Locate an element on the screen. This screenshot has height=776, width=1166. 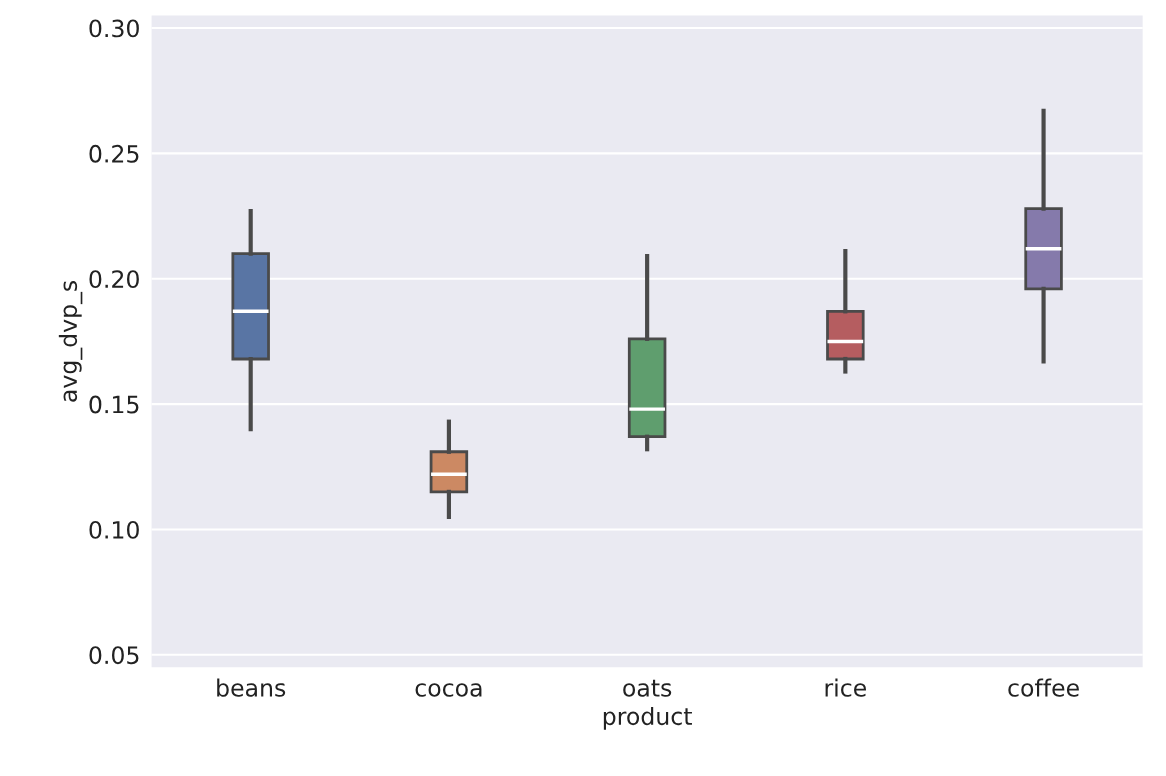
y-tick-label: 0.10 is located at coordinates (114, 529).